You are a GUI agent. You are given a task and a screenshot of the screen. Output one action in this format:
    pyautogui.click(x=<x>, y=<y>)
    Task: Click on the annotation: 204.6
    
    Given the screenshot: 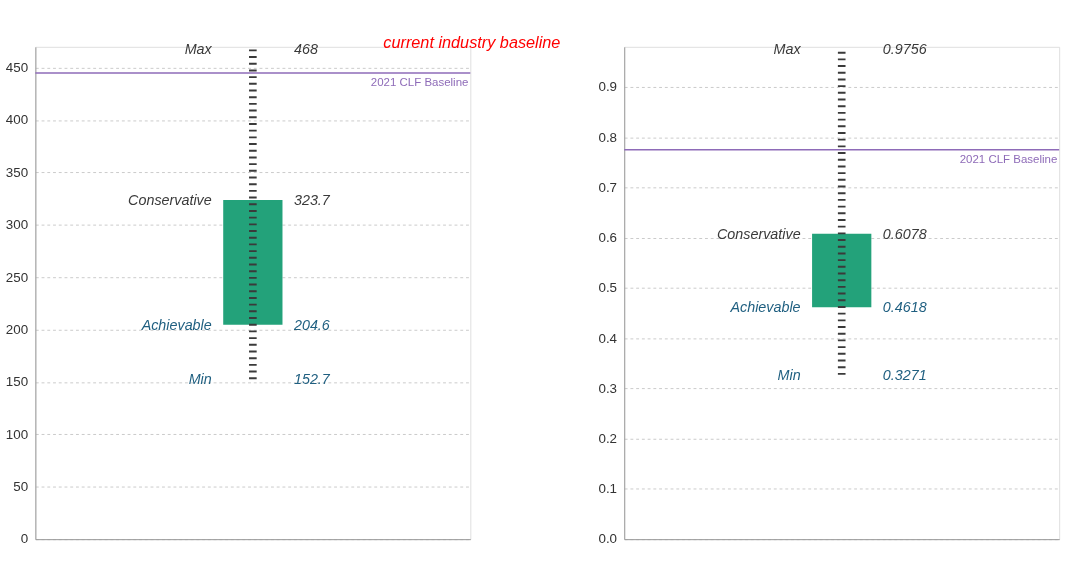 What is the action you would take?
    pyautogui.click(x=311, y=324)
    